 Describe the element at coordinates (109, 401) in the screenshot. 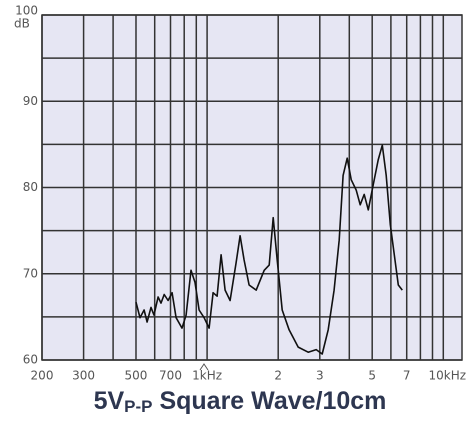

I see `title-main: 5V` at that location.